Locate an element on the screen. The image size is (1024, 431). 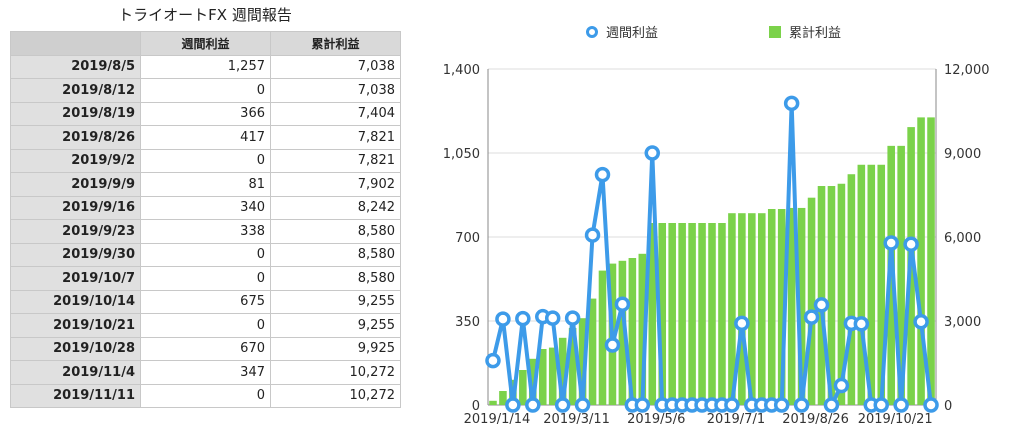
row-weekly-profit: 347 is located at coordinates (205, 372).